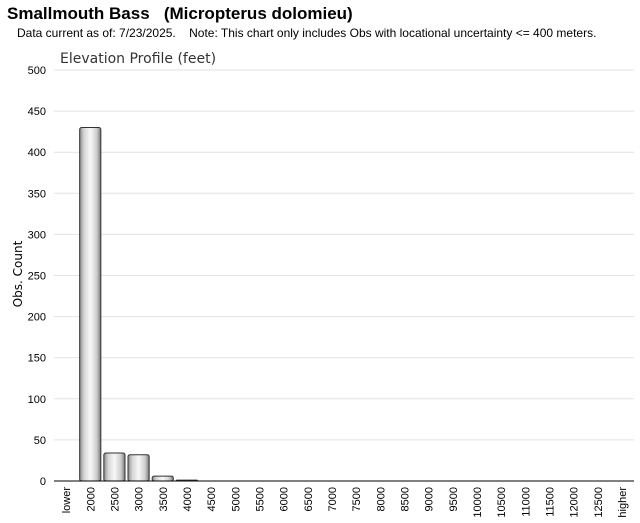  I want to click on x-tick-label: 4500, so click(212, 499).